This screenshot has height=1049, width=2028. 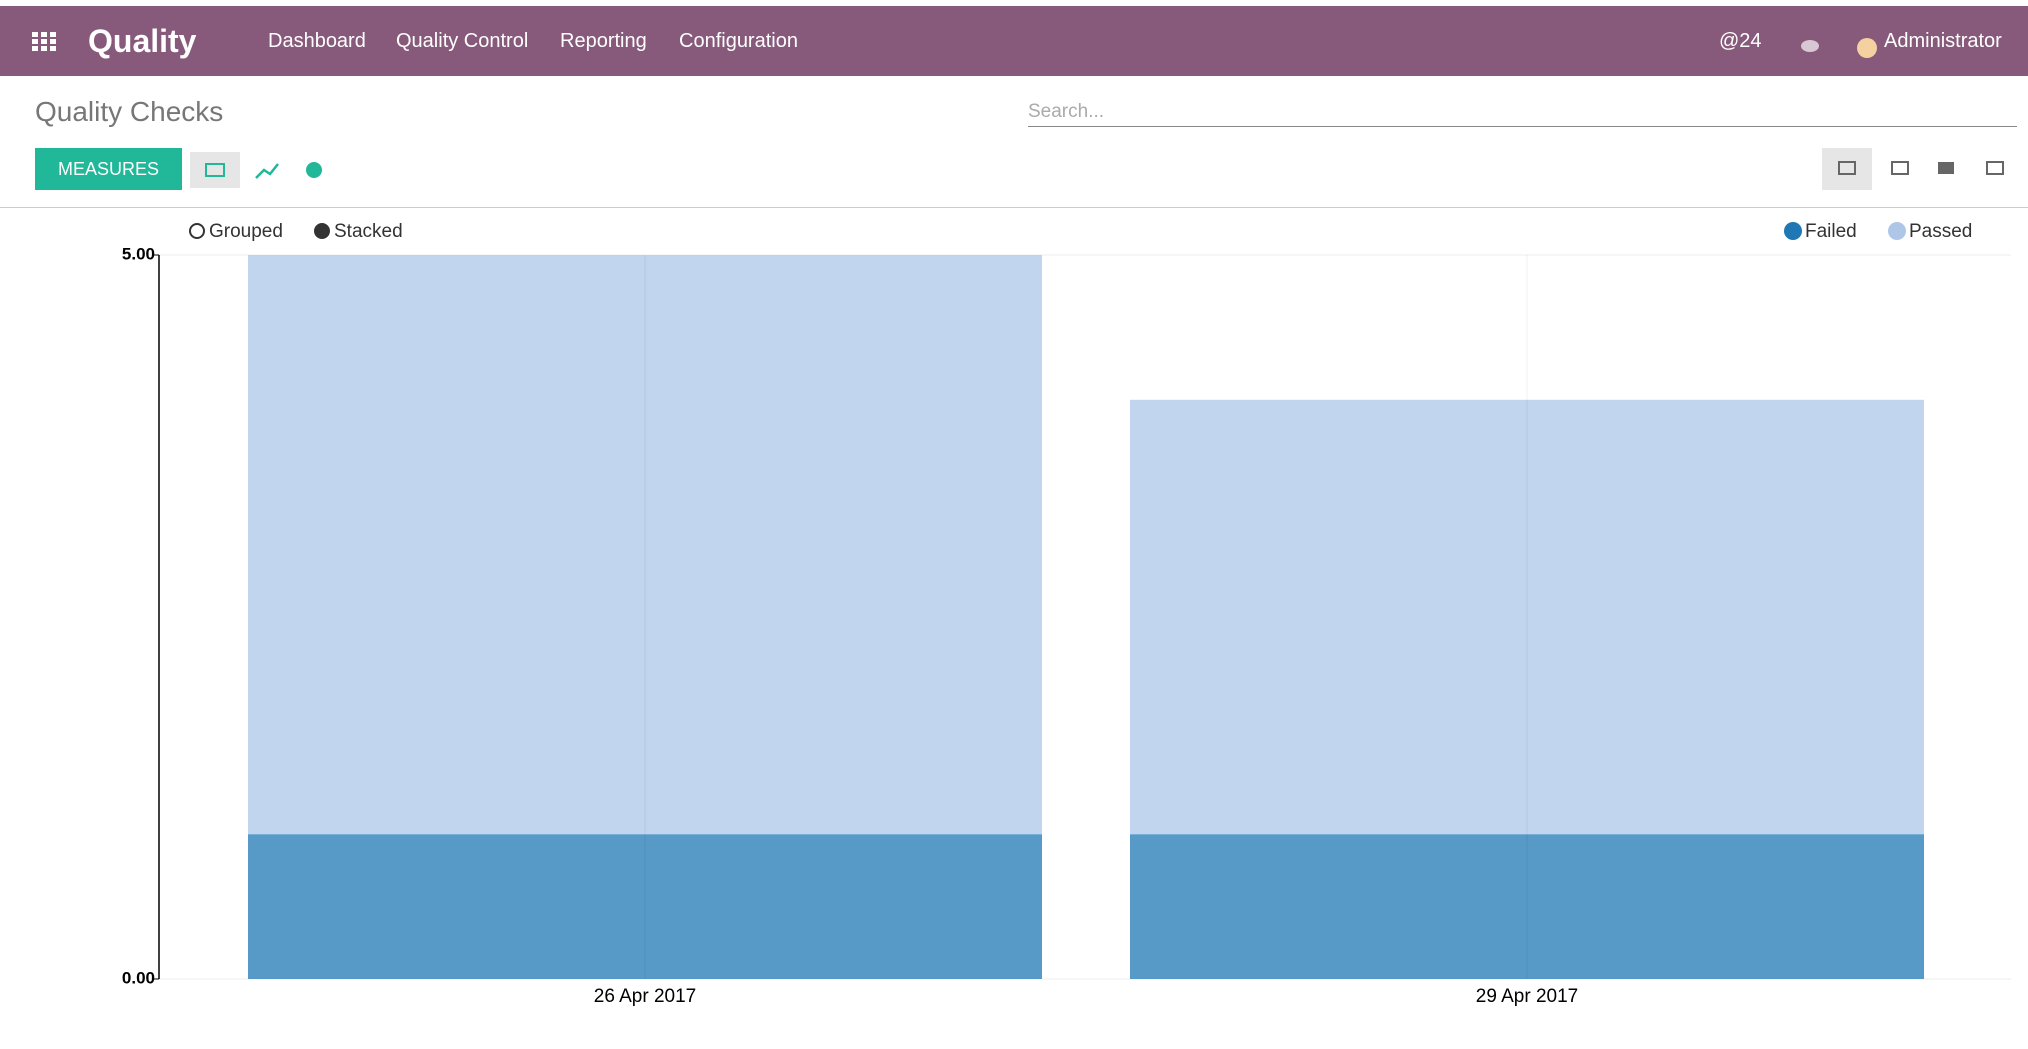 What do you see at coordinates (1943, 41) in the screenshot?
I see `user-menu: Administrator` at bounding box center [1943, 41].